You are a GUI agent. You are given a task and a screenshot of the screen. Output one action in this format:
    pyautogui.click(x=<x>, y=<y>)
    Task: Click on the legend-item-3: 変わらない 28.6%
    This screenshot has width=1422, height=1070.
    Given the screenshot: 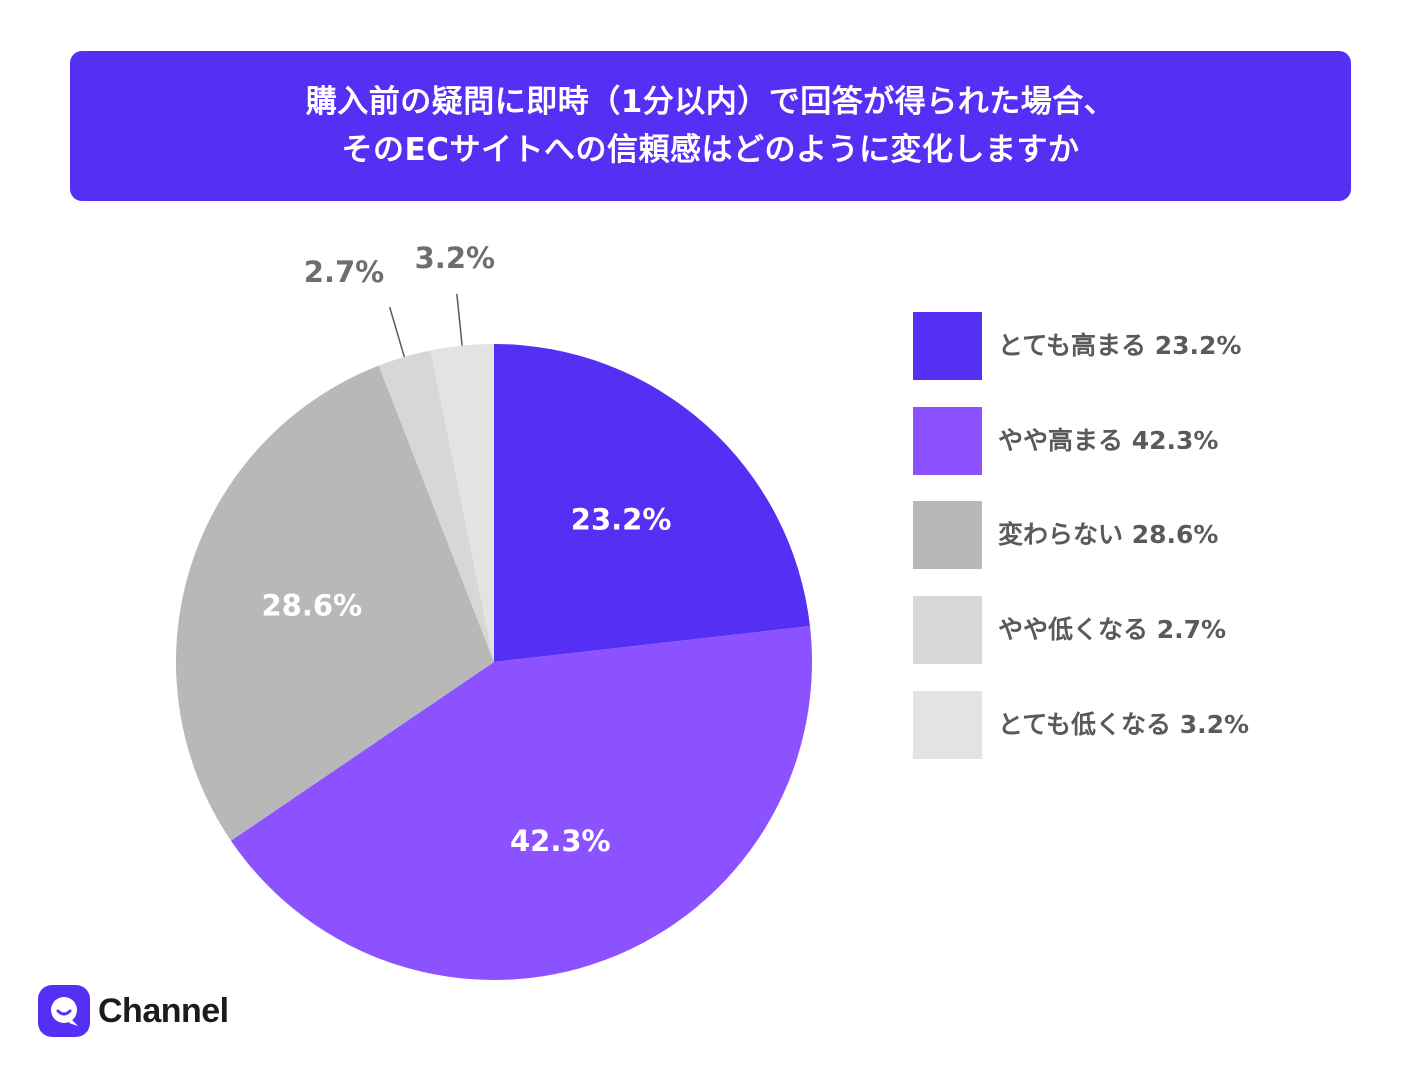 What is the action you would take?
    pyautogui.click(x=1123, y=535)
    